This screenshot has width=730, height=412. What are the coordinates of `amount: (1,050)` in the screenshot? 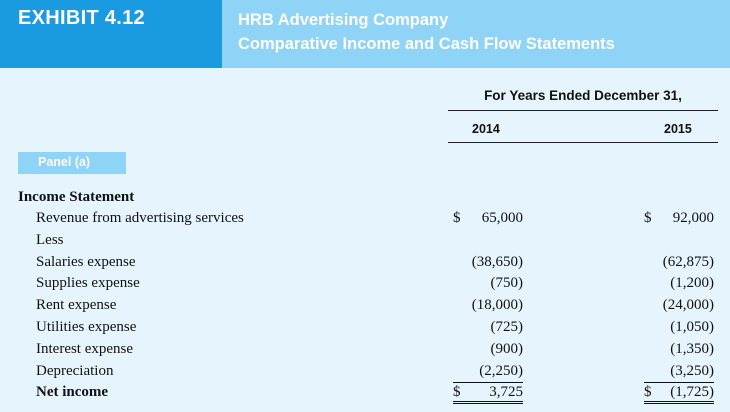 It's located at (692, 327).